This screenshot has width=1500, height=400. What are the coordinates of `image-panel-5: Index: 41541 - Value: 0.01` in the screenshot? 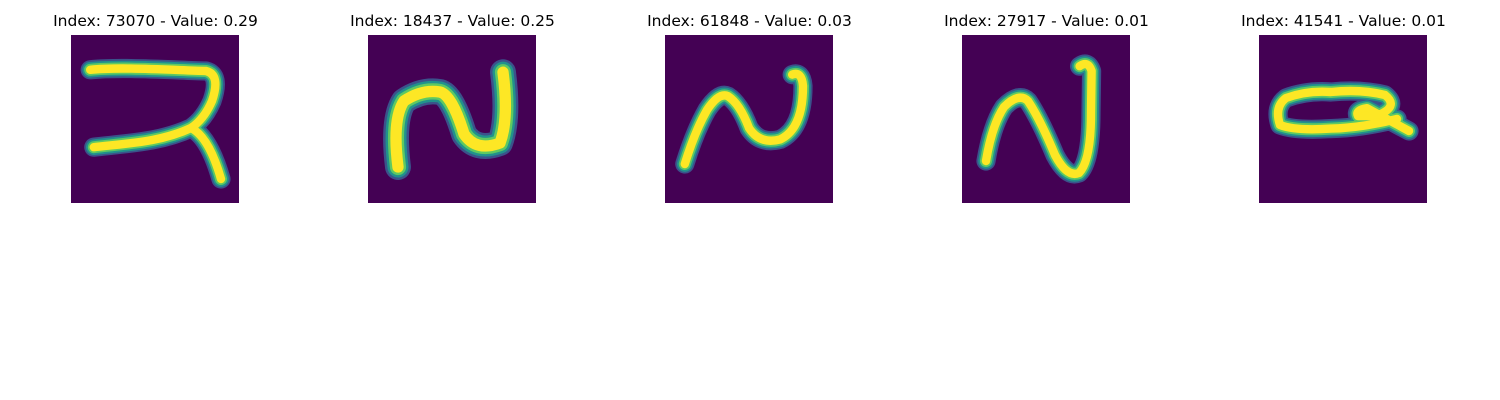 It's located at (1343, 105).